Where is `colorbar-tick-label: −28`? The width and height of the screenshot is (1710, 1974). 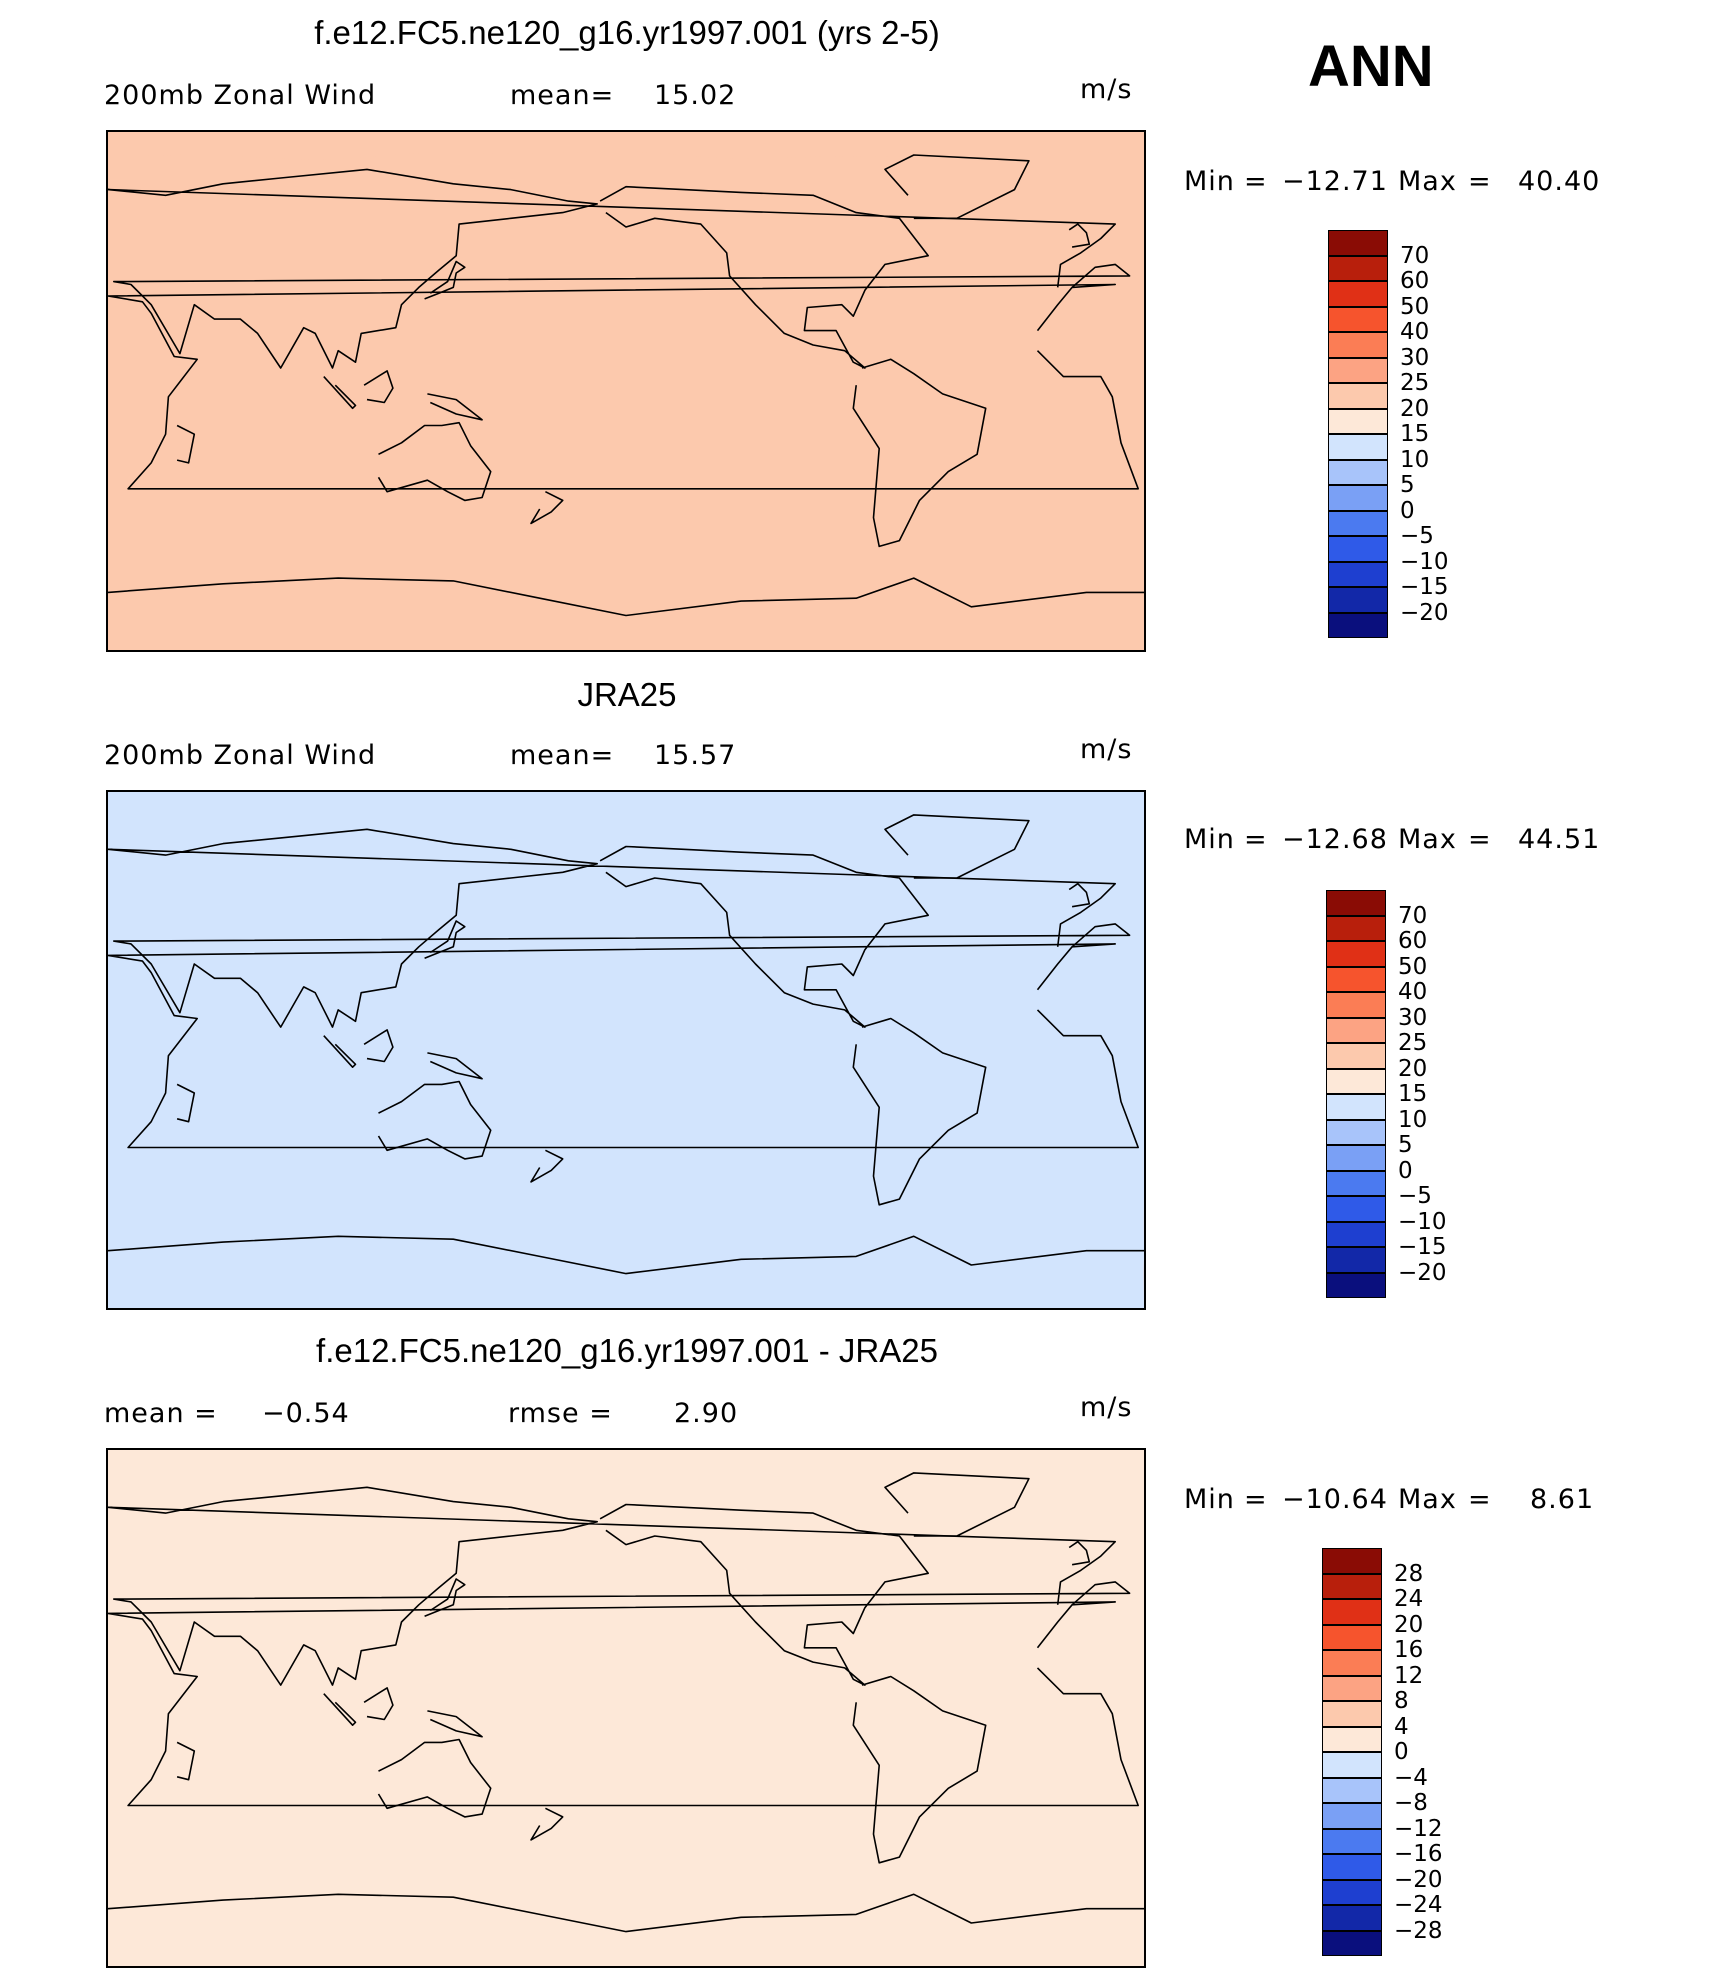 colorbar-tick-label: −28 is located at coordinates (1418, 1930).